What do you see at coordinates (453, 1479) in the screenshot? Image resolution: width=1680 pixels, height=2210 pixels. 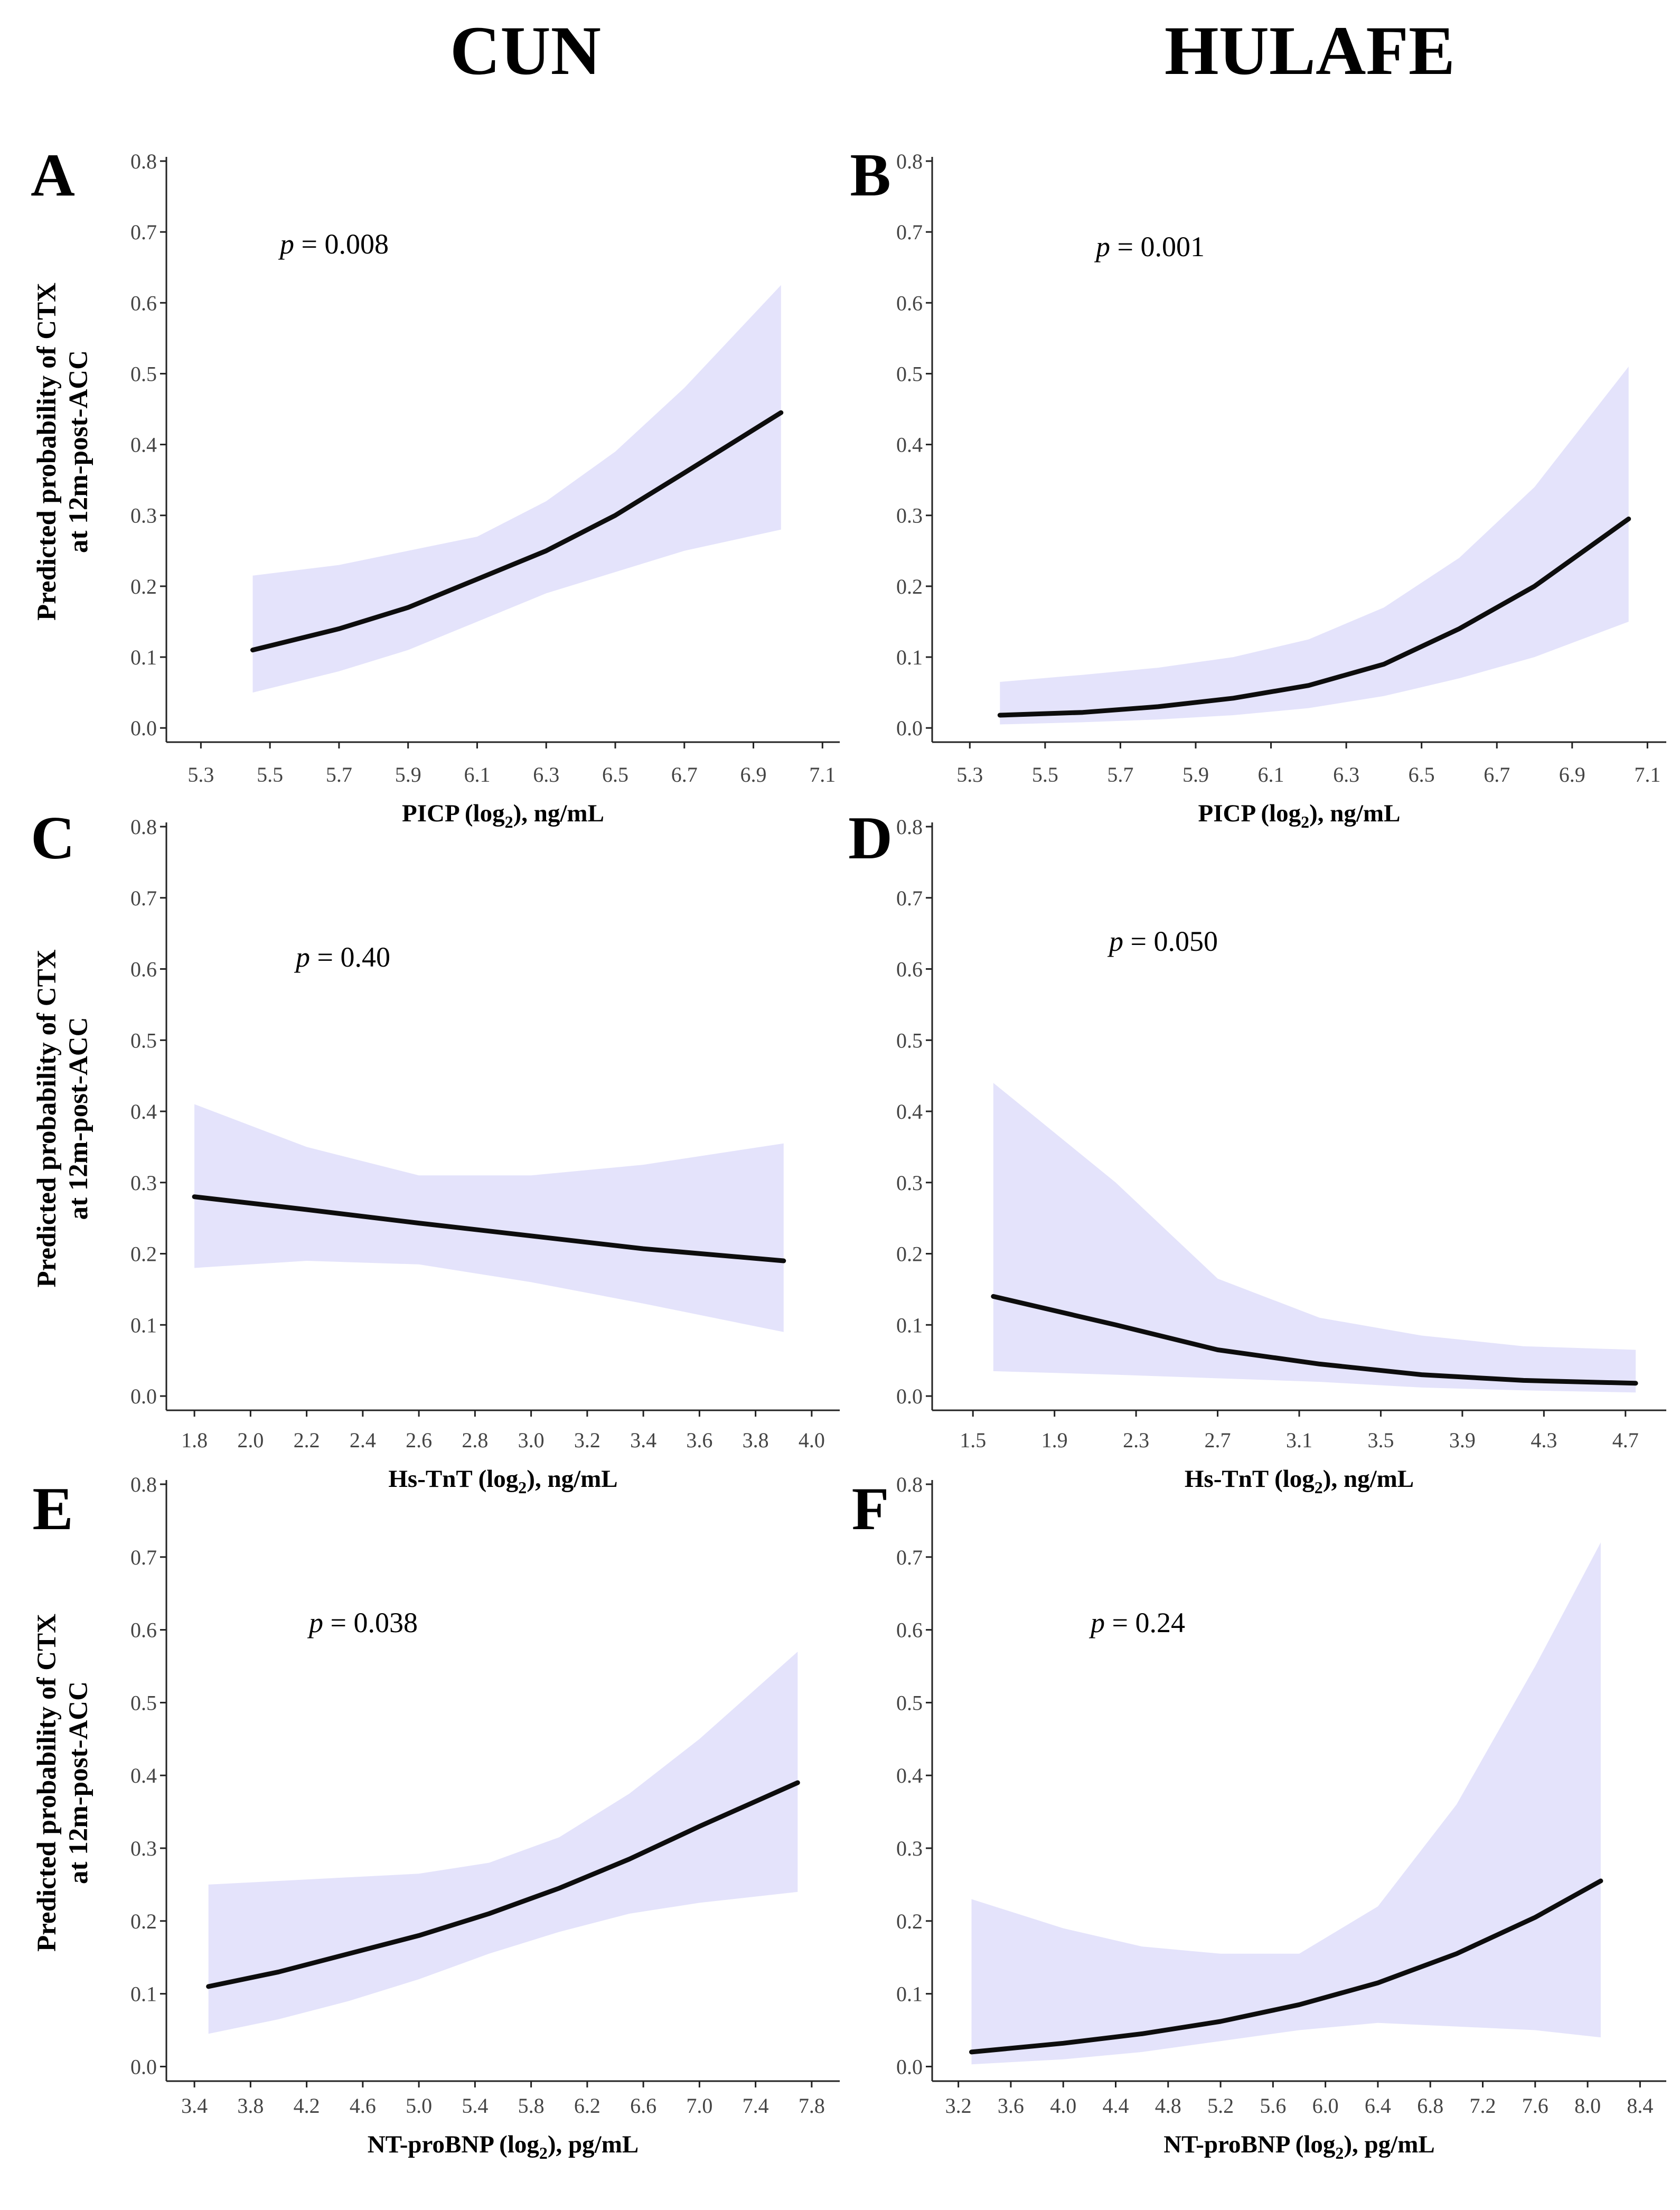 I see `x-axis-title-main: Hs-TnT (log` at bounding box center [453, 1479].